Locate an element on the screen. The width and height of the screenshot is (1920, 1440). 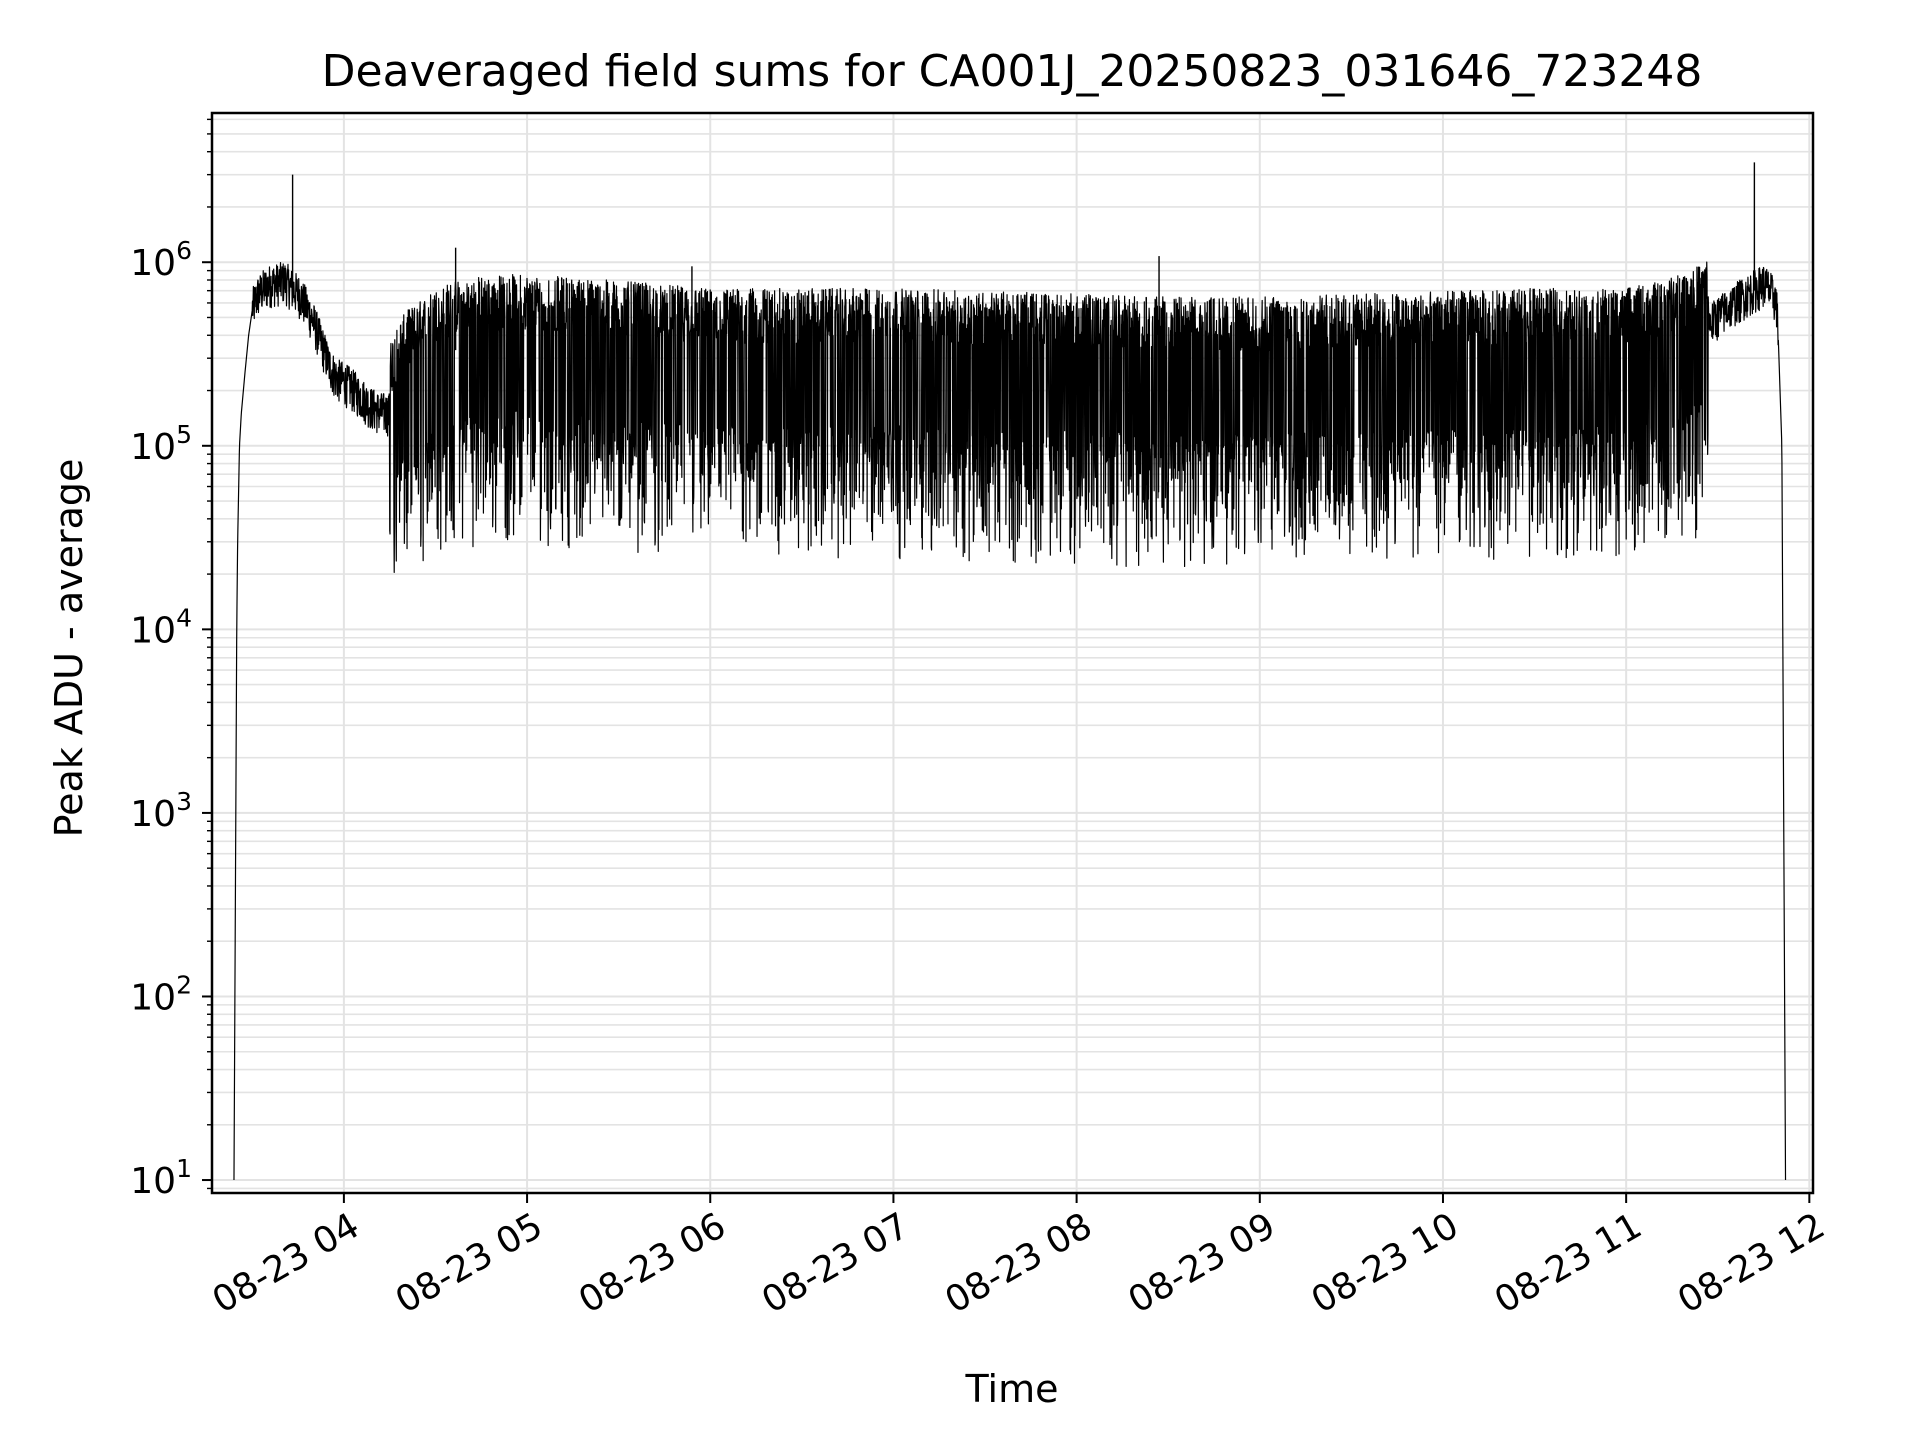
y-tick-label: 10⁵ is located at coordinates (161, 444).